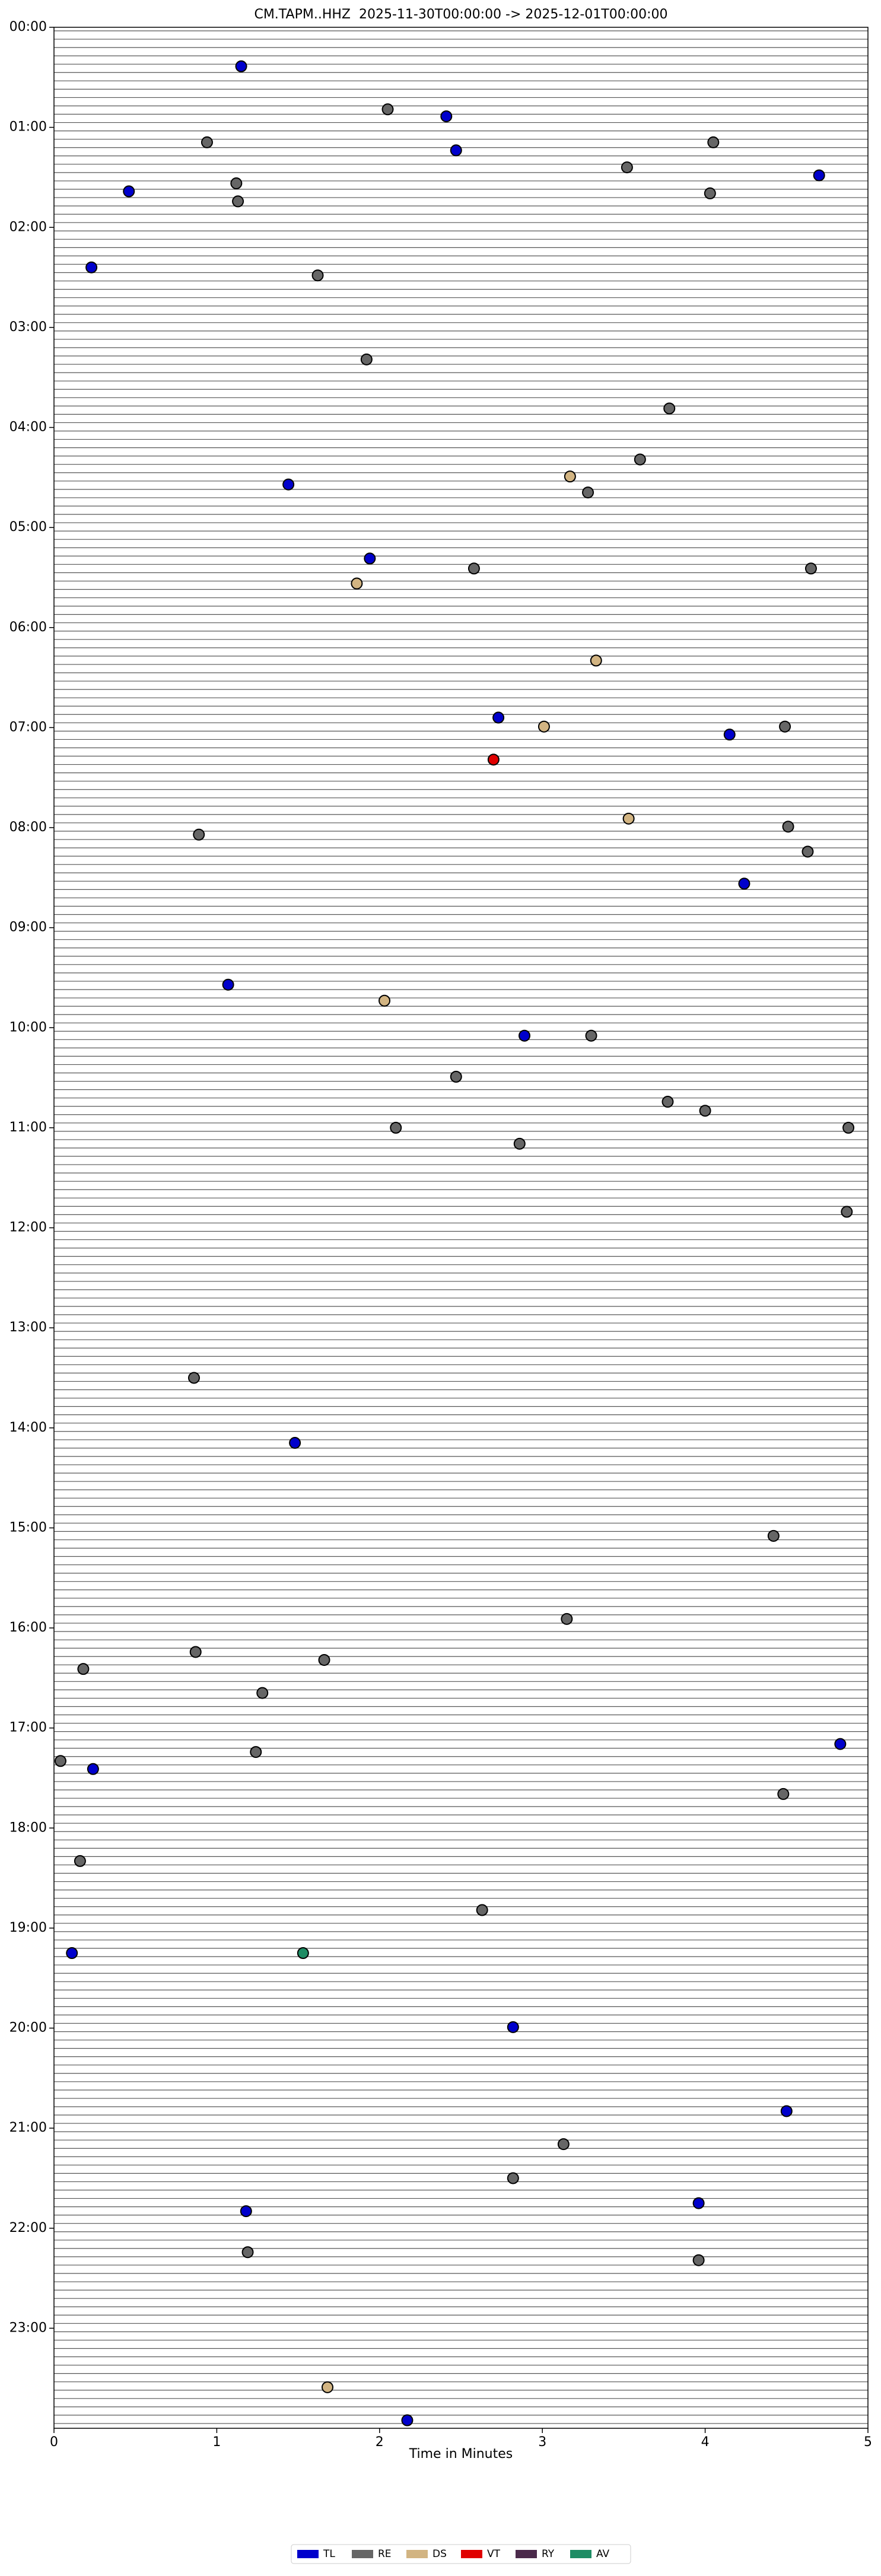 The height and width of the screenshot is (2576, 881). What do you see at coordinates (28, 2127) in the screenshot?
I see `y-tick-label: 21:00` at bounding box center [28, 2127].